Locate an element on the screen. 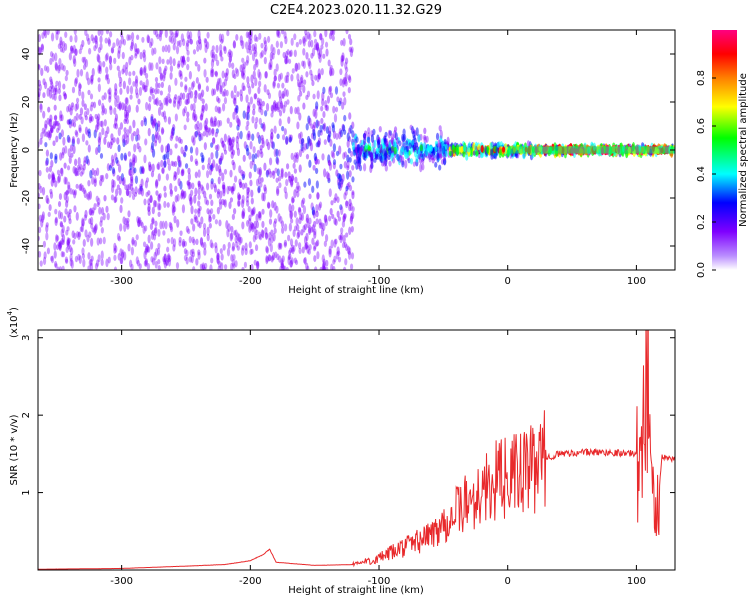 This screenshot has height=600, width=750. colorbar-gradient is located at coordinates (724, 150).